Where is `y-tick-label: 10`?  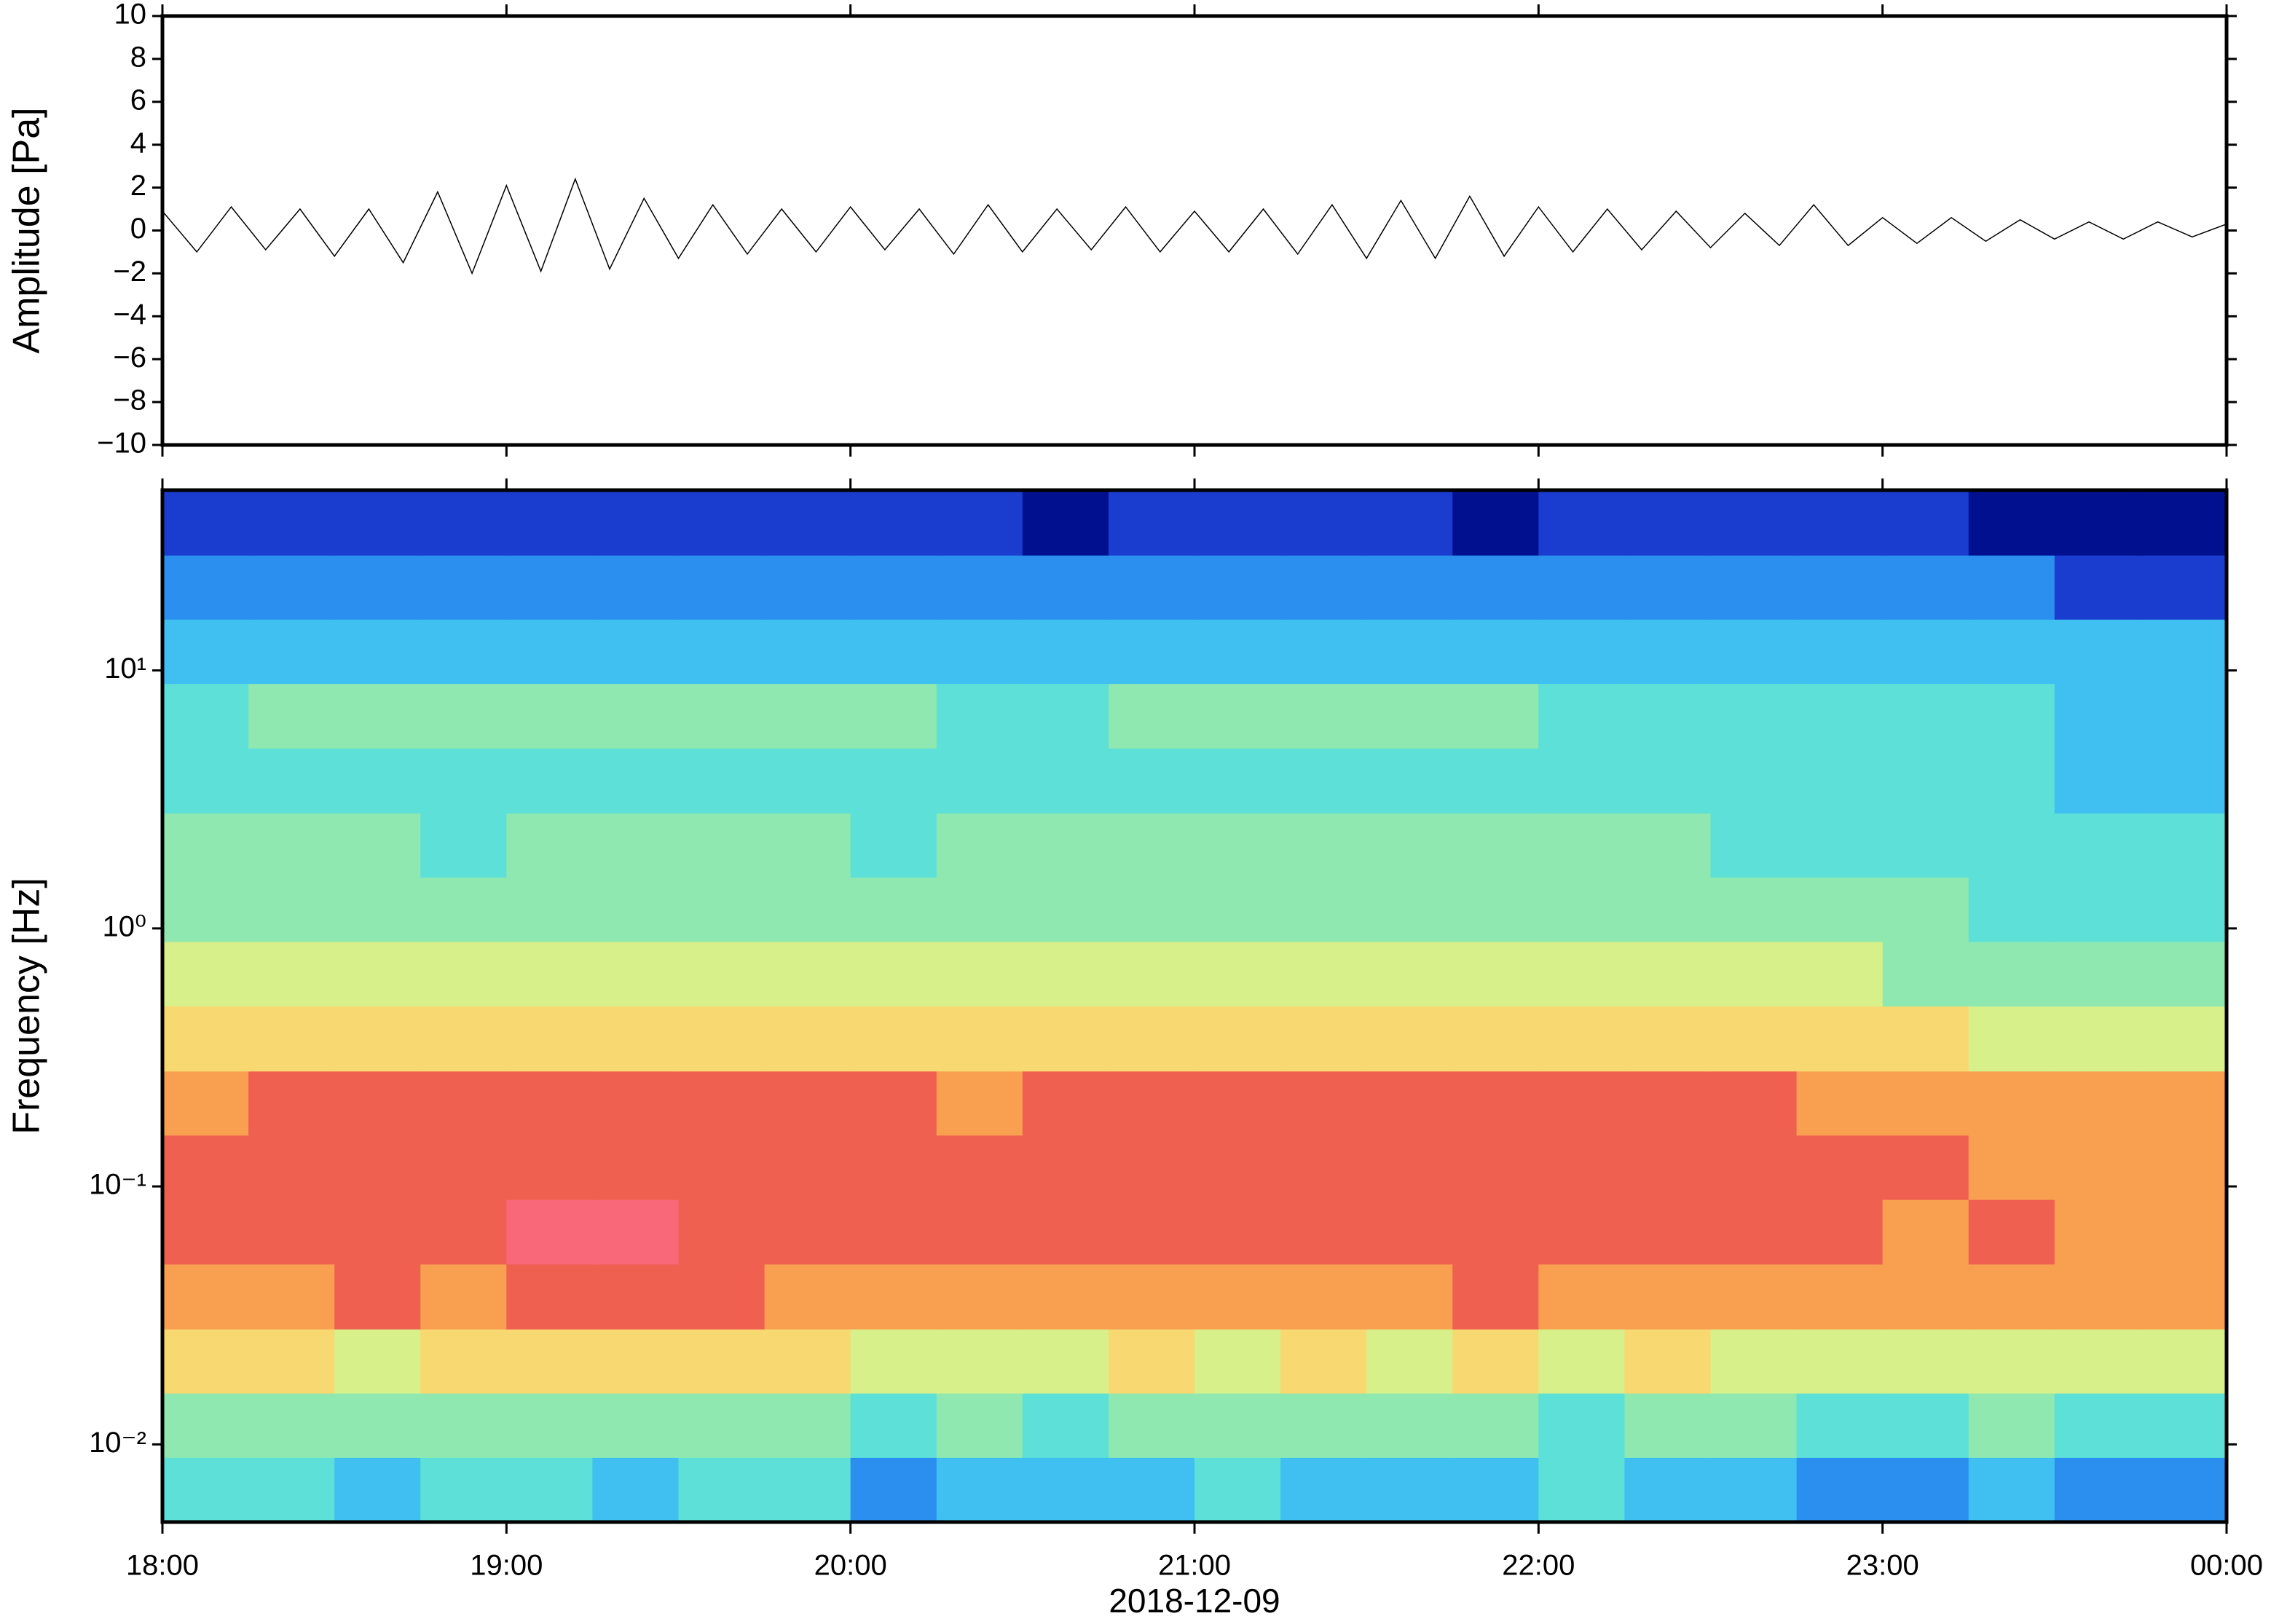
y-tick-label: 10 is located at coordinates (130, 15).